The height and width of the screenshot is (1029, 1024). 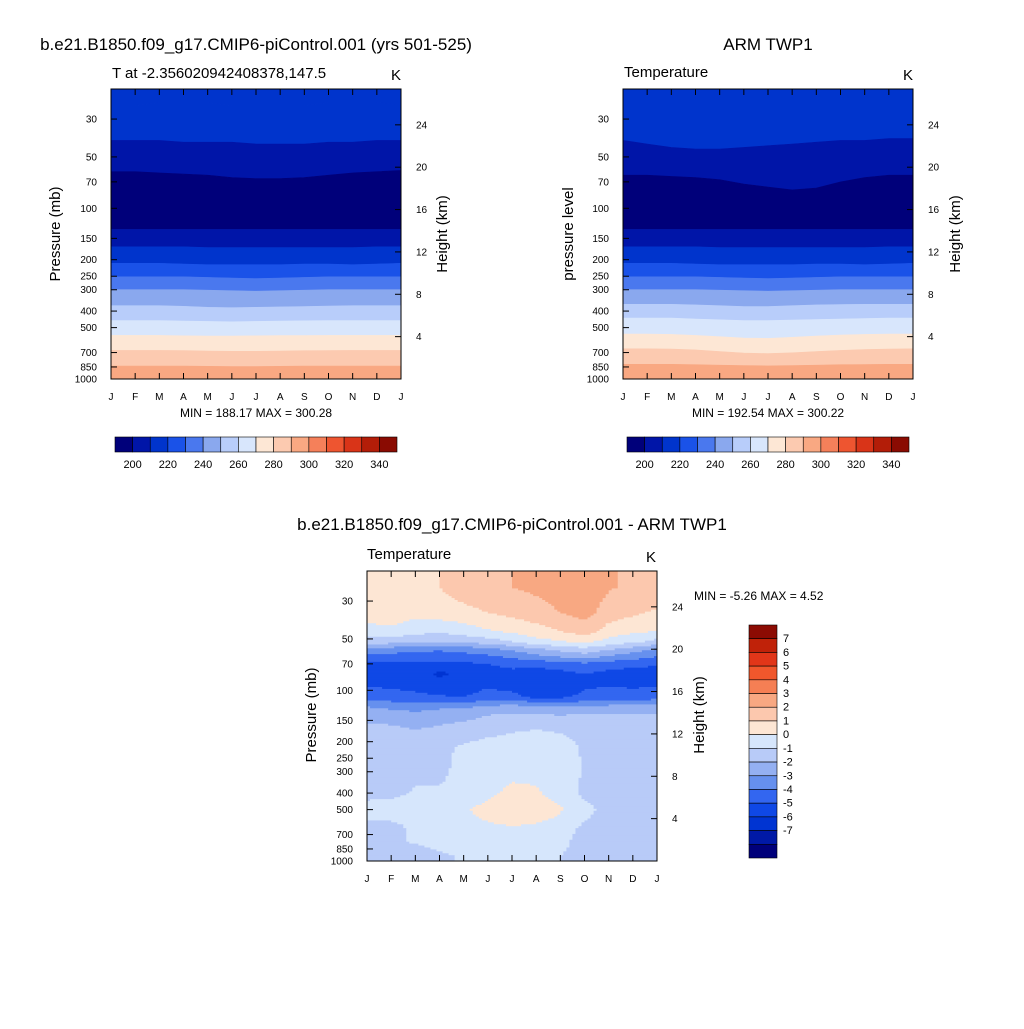 What do you see at coordinates (666, 72) in the screenshot?
I see `obs-subtitle-left: Temperature` at bounding box center [666, 72].